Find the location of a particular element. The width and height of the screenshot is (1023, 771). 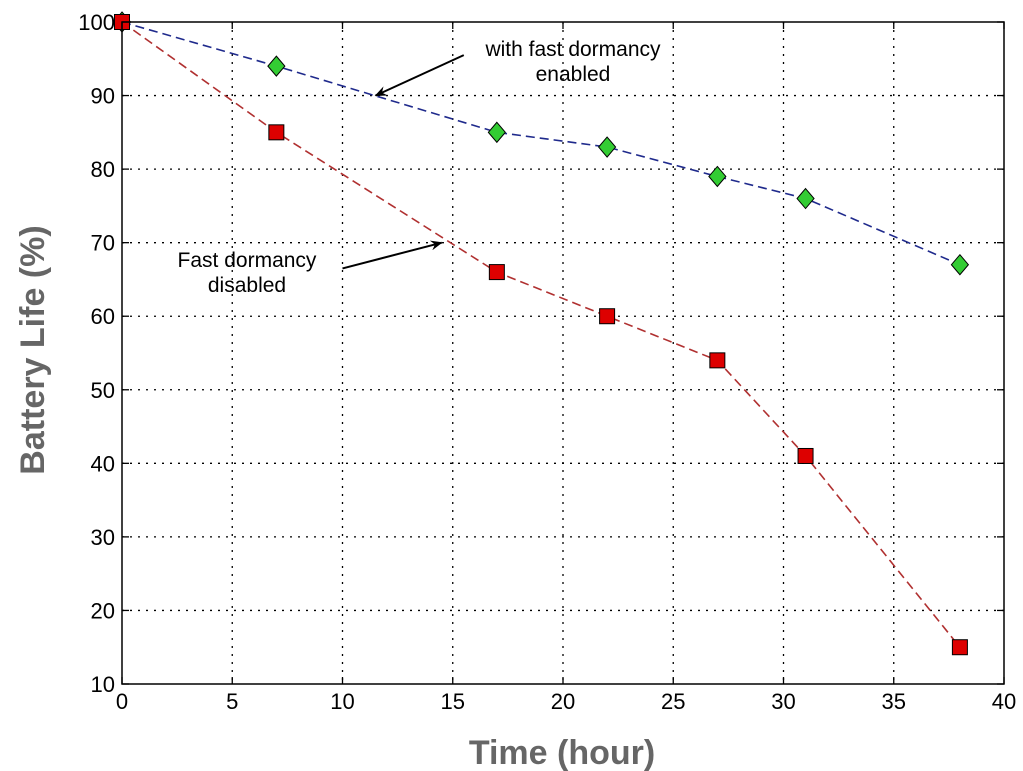

annotation-line: Fast dormancy is located at coordinates (247, 260).